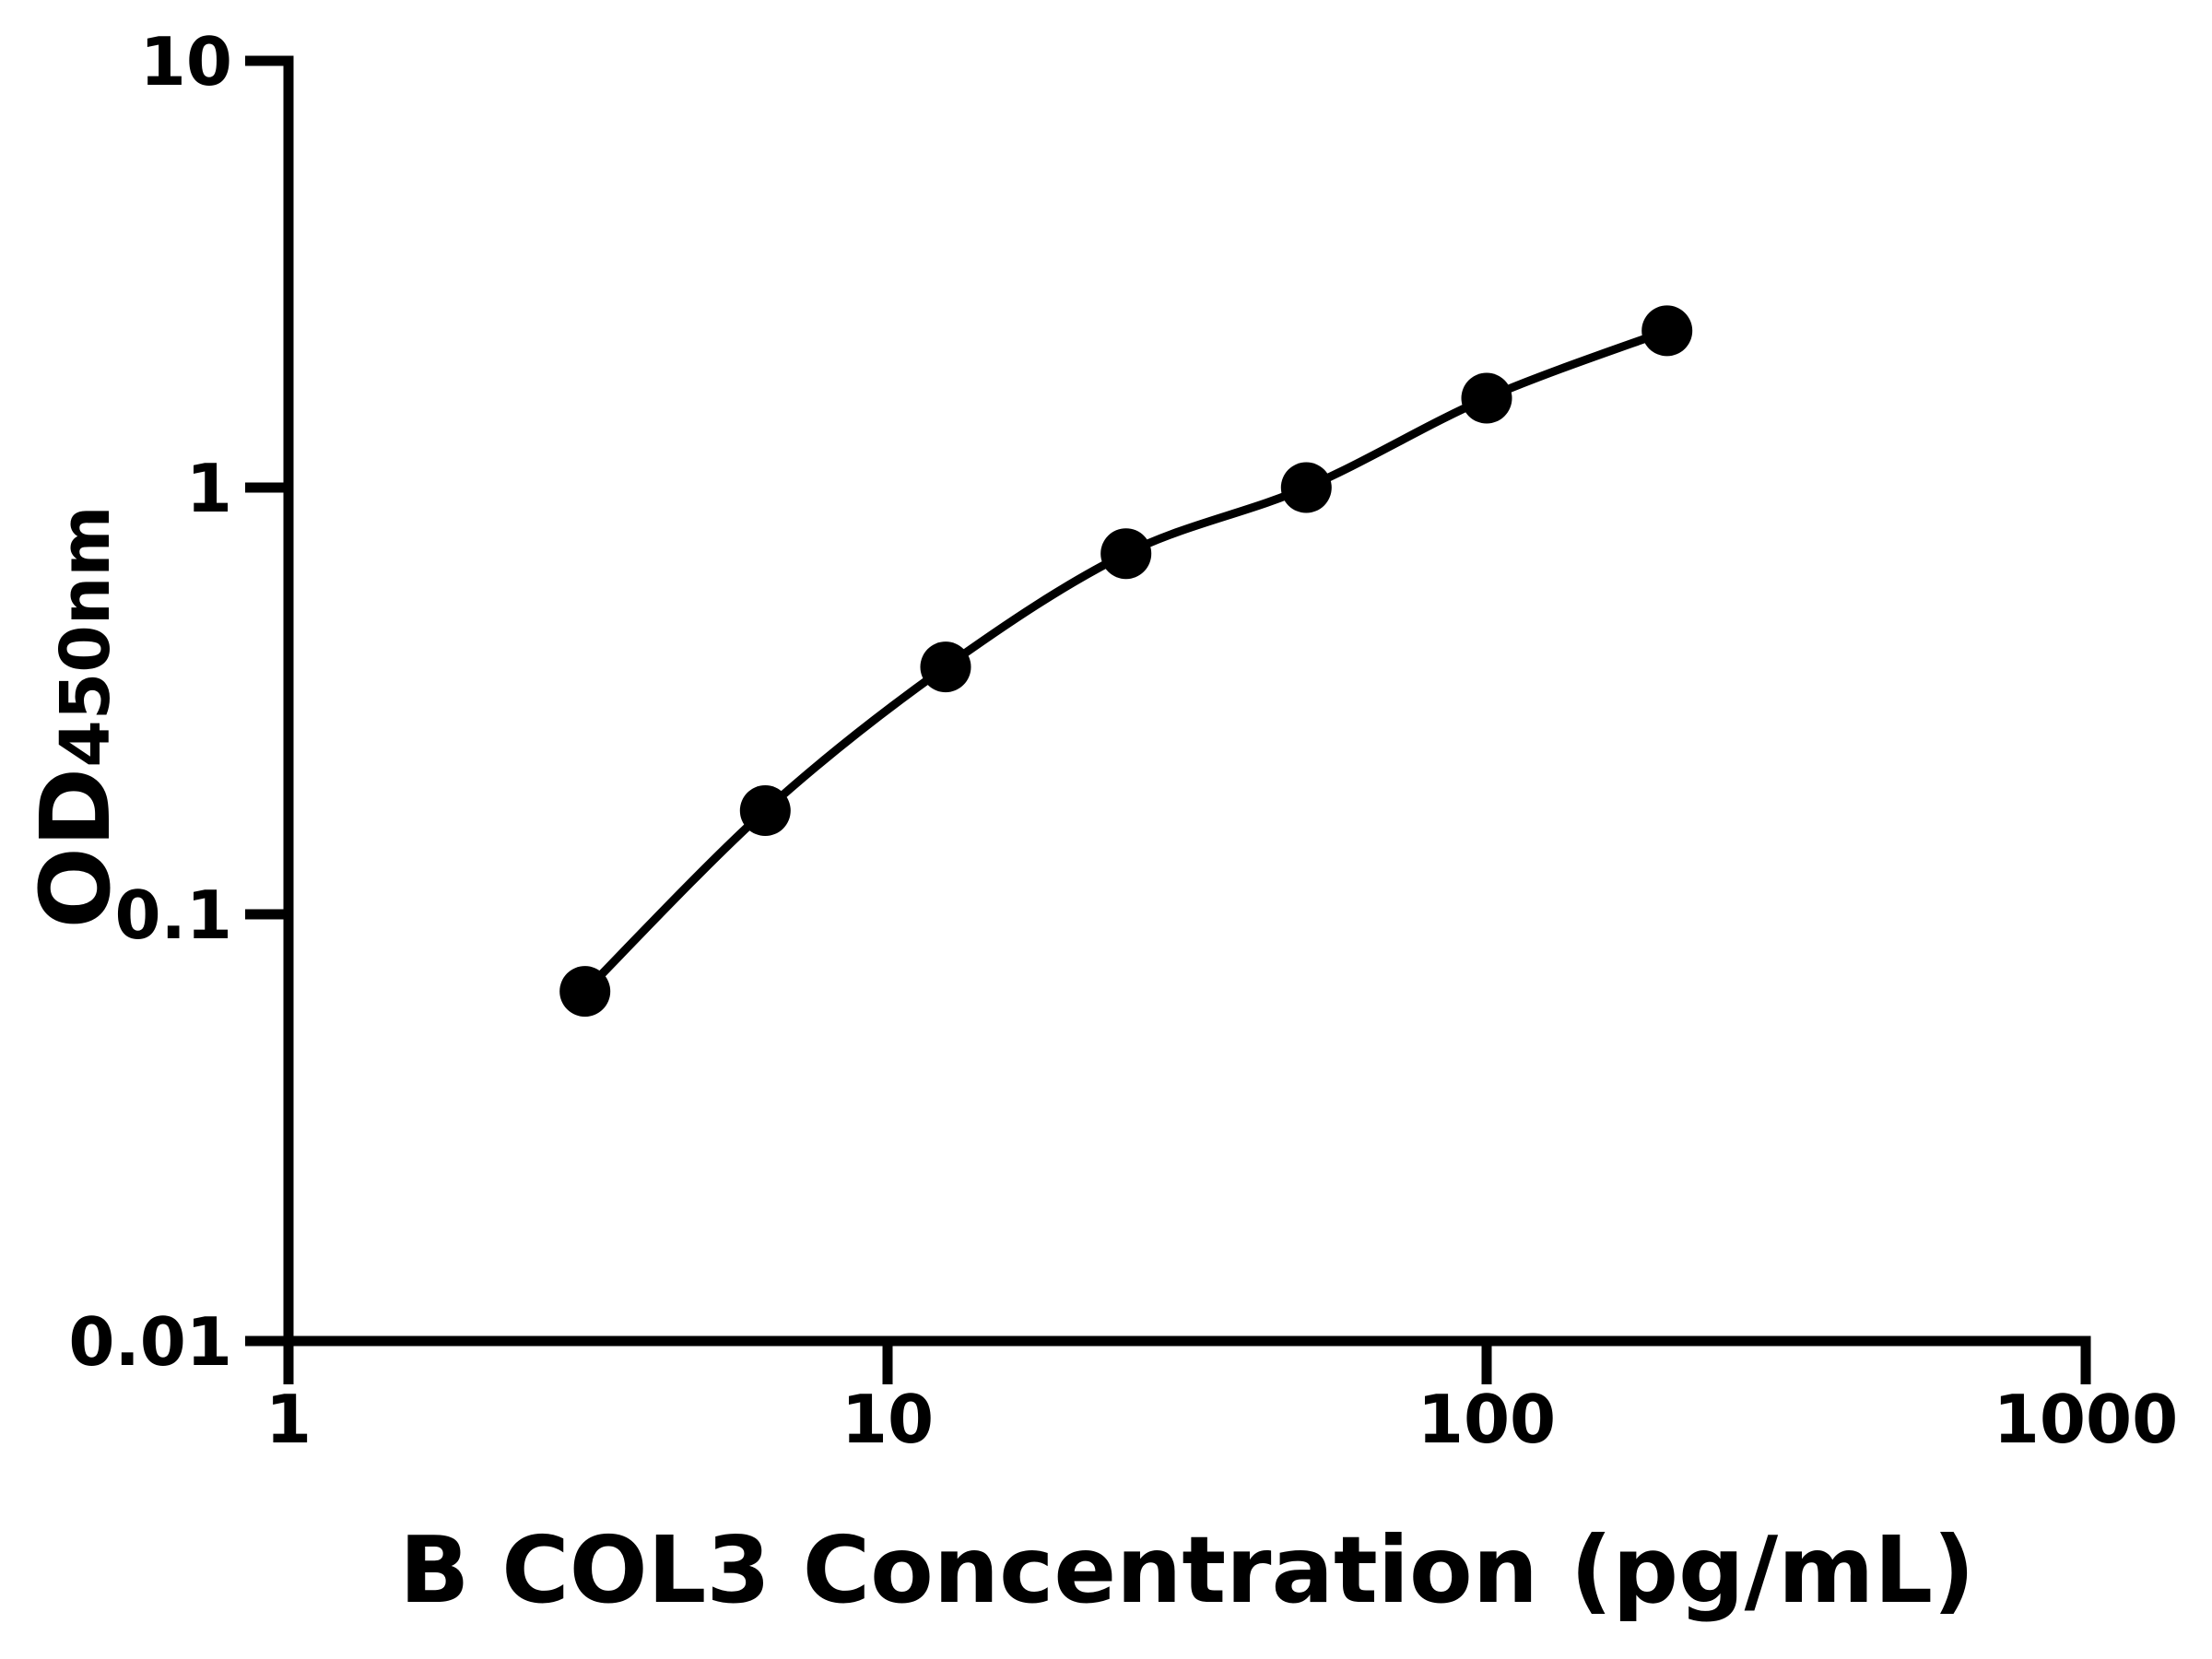 This screenshot has width=2212, height=1659. Describe the element at coordinates (887, 1419) in the screenshot. I see `x-tick-label: 10` at that location.